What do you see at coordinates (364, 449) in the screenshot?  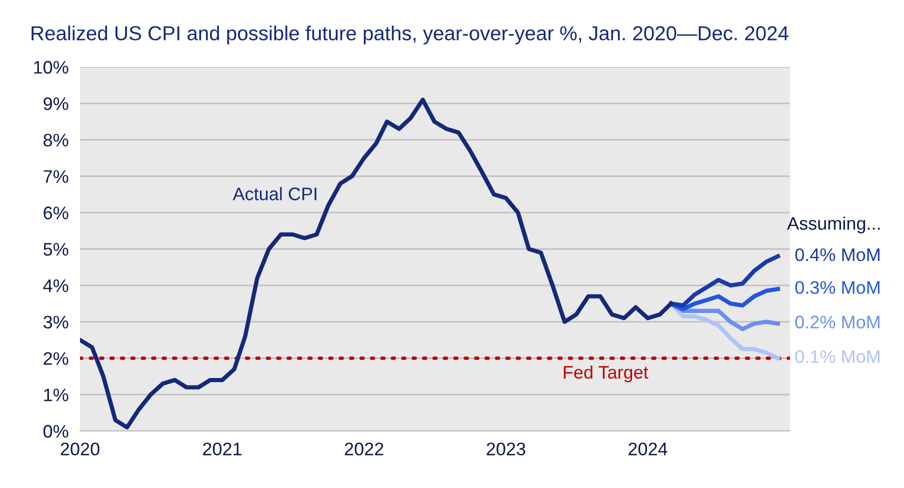 I see `x-tick-label: 2022` at bounding box center [364, 449].